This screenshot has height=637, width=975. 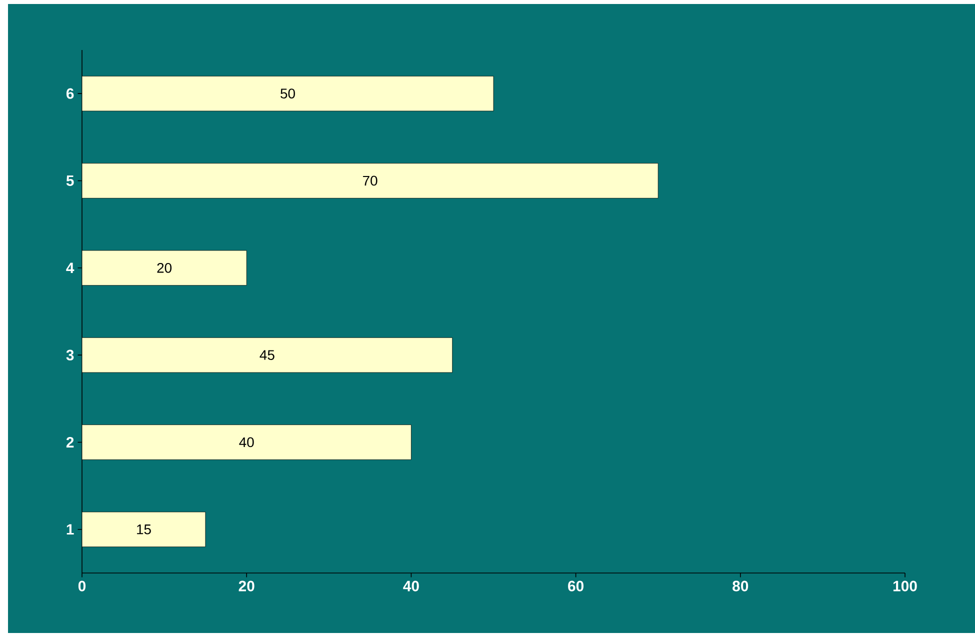 What do you see at coordinates (70, 93) in the screenshot?
I see `y-tick-label: 6` at bounding box center [70, 93].